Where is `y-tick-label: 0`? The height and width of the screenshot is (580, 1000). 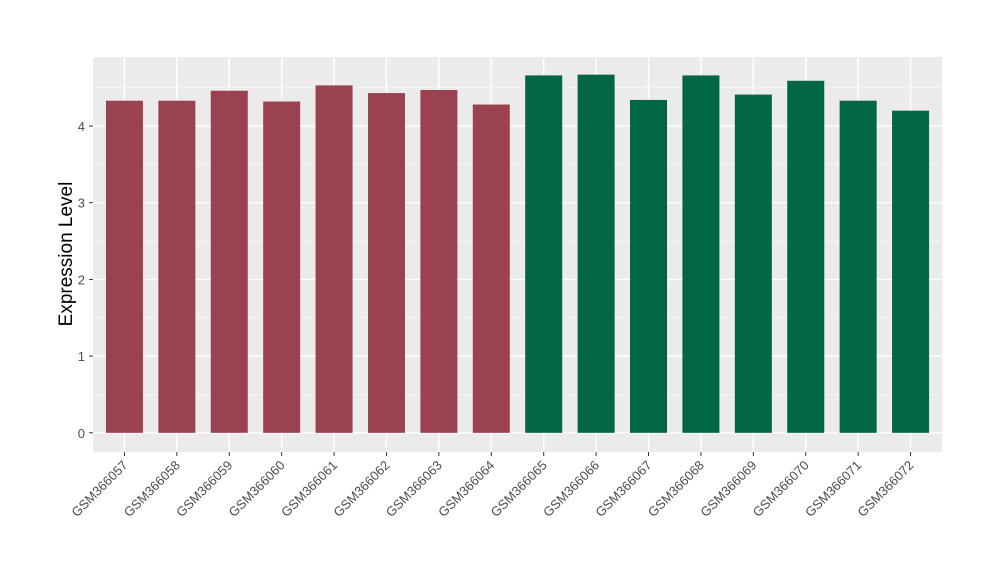
y-tick-label: 0 is located at coordinates (81, 433).